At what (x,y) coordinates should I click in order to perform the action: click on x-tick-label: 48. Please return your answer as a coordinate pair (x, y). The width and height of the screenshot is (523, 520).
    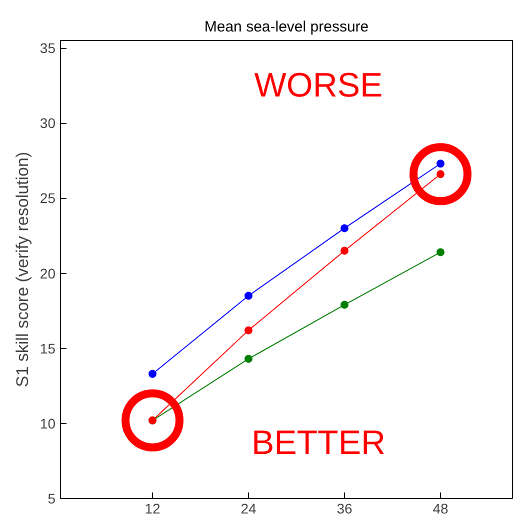
    Looking at the image, I should click on (440, 508).